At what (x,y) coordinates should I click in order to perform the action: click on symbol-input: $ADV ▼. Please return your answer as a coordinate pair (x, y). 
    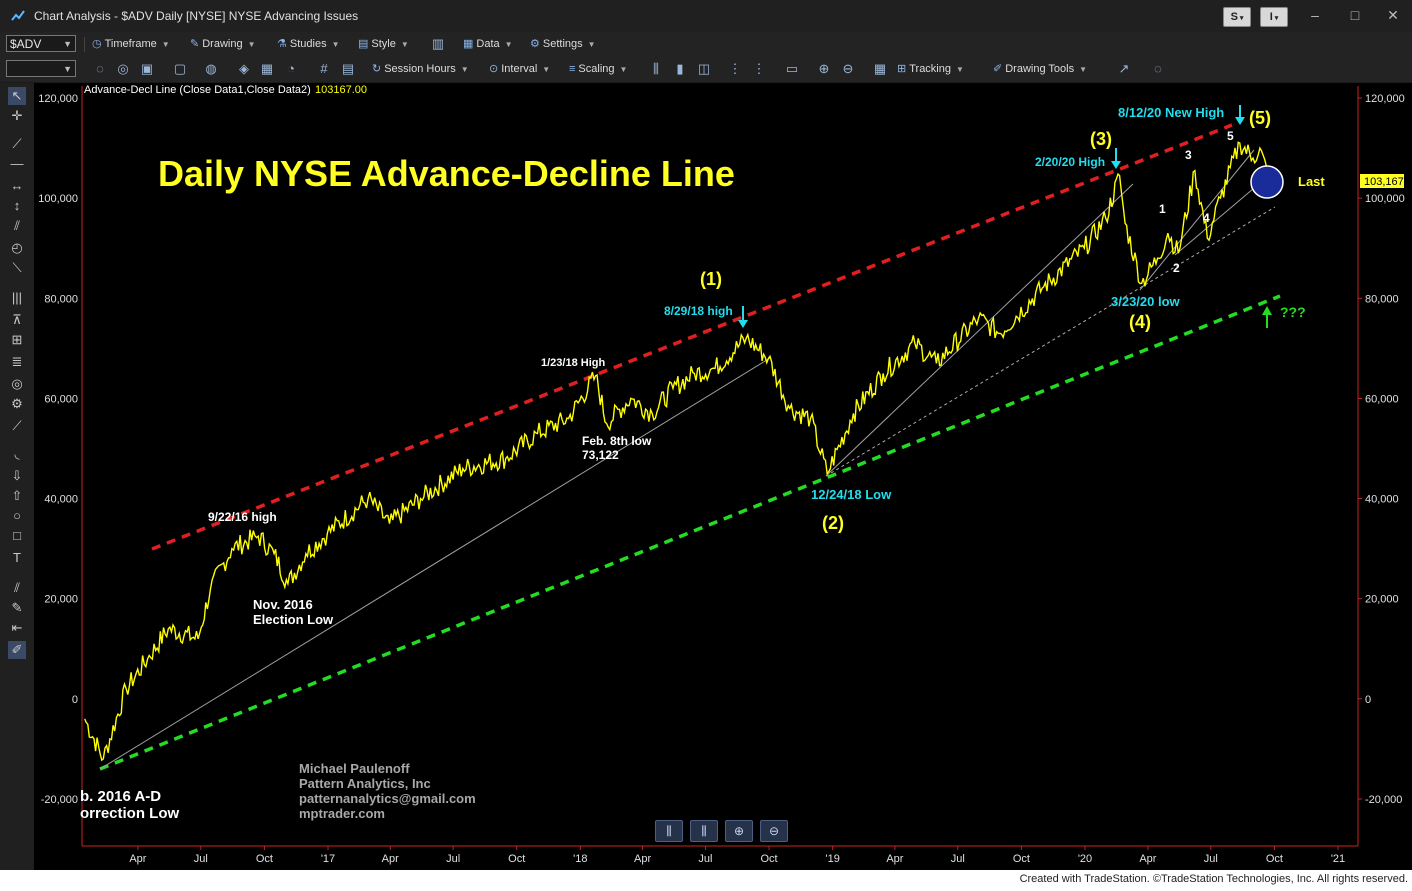
    Looking at the image, I should click on (41, 43).